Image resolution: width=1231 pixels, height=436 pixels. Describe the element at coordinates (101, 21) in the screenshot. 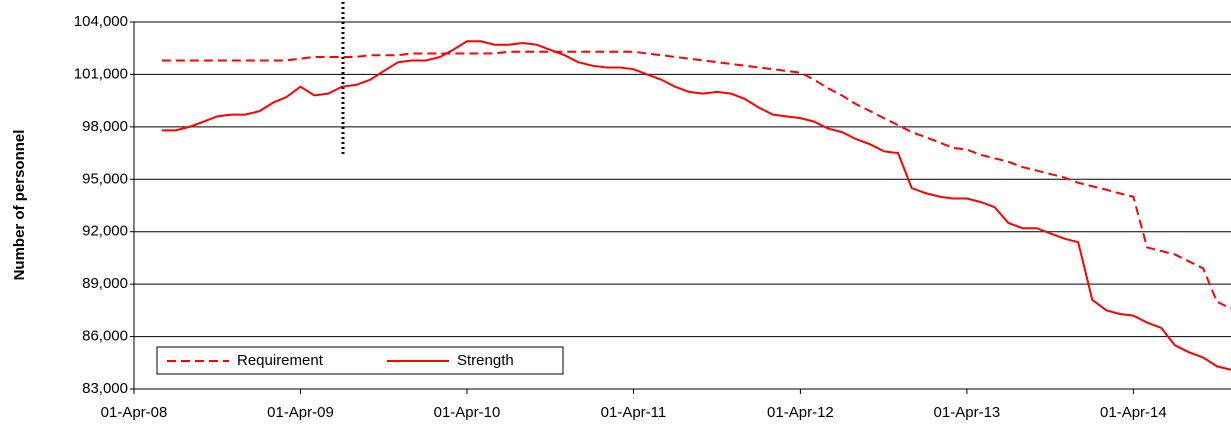

I see `y-tick-label: 104,000` at that location.